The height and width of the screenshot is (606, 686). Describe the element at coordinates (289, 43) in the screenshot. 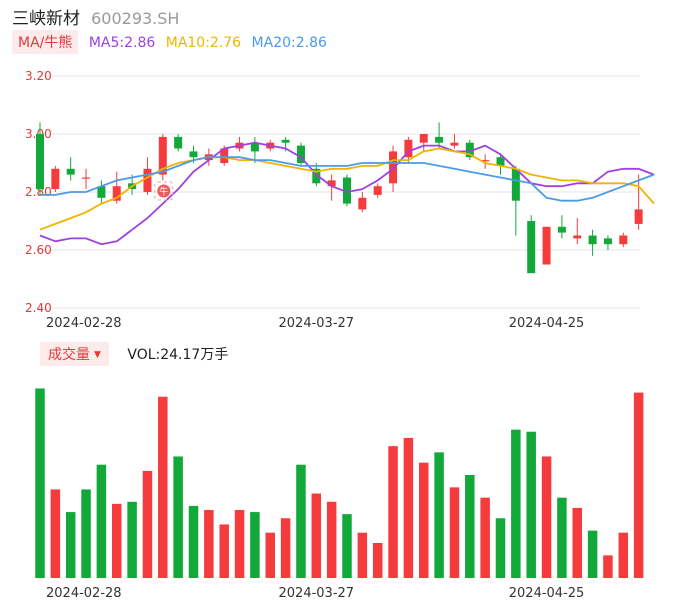

I see `ma20-legend: MA20:2.86` at that location.